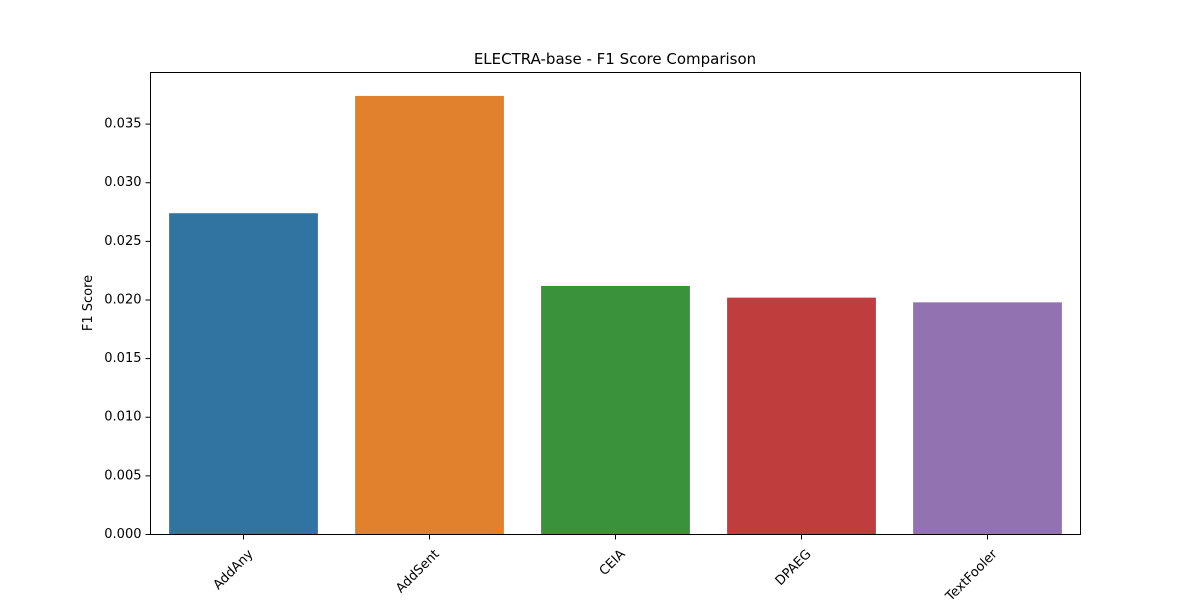  I want to click on y-axis-ticks: 0.000 0.005 0.010 0.015 0.020 0.025 0.030 0.035, so click(127, 329).